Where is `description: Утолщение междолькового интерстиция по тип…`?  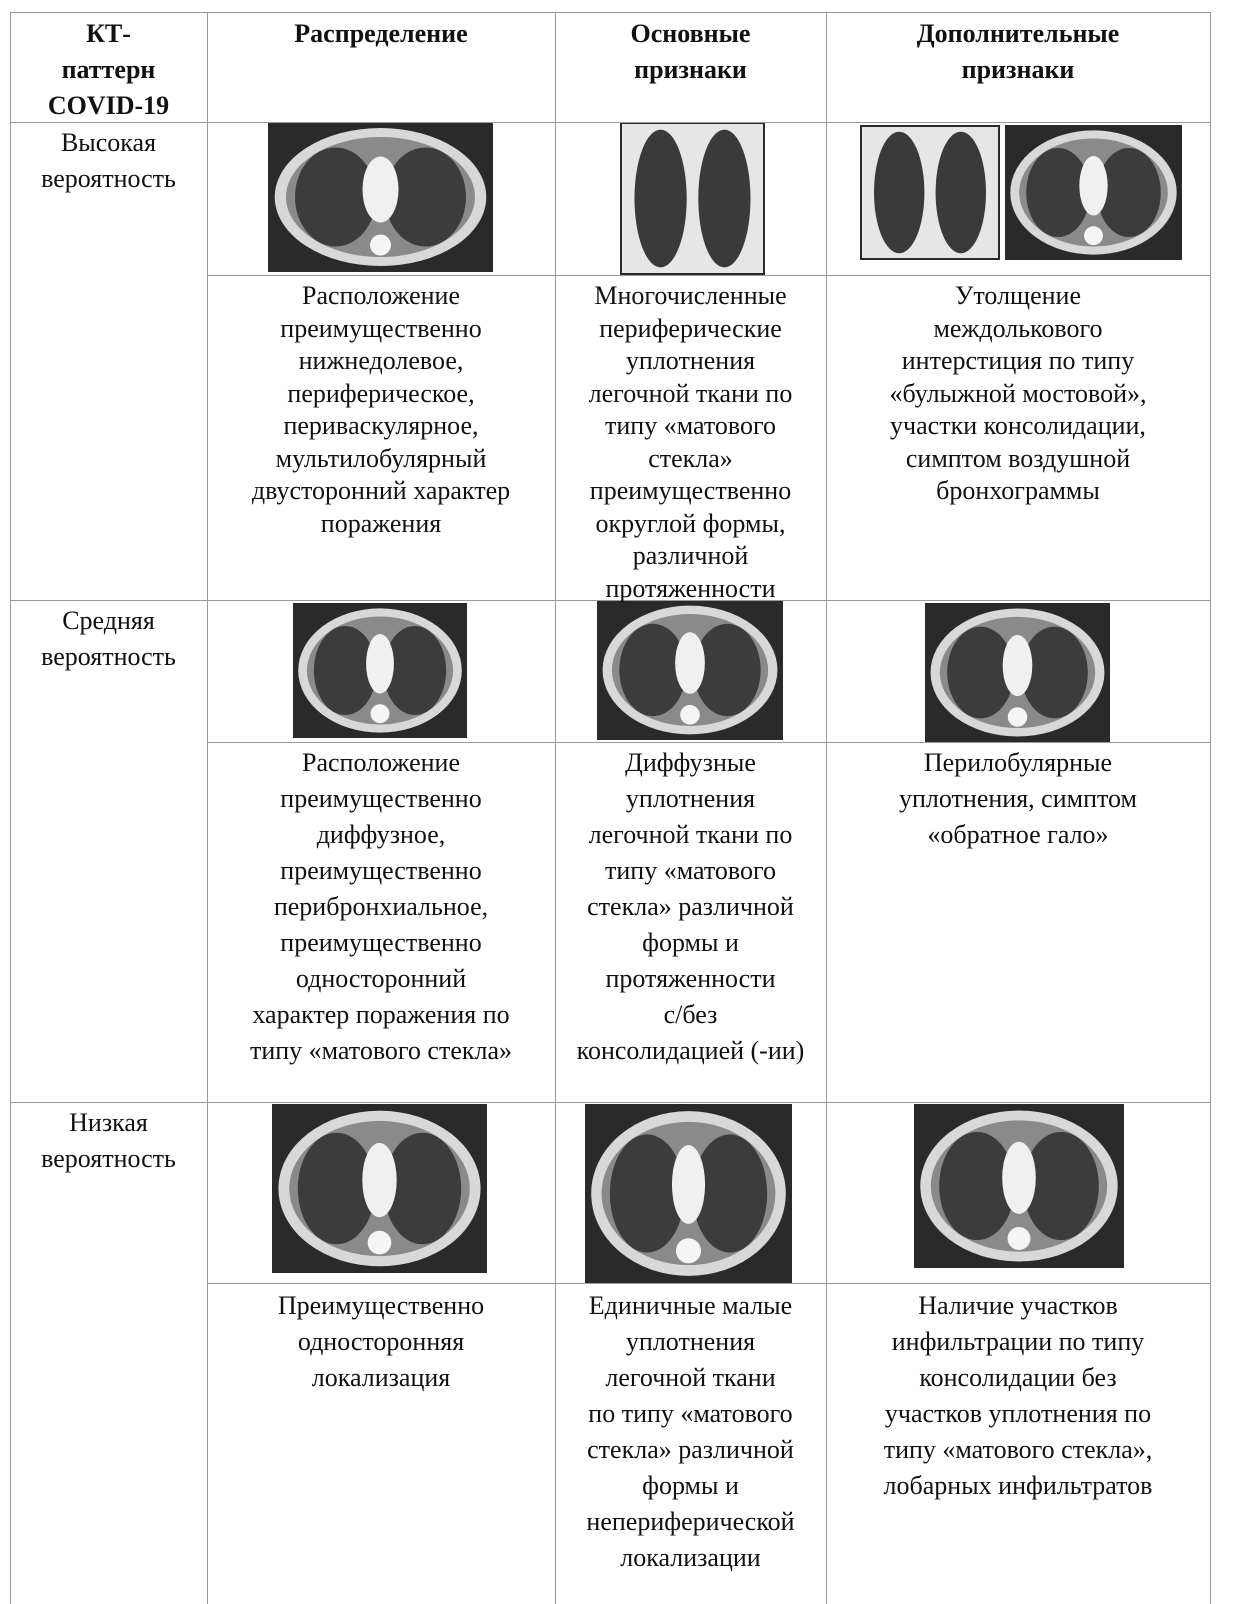 description: Утолщение междолькового интерстиция по тип… is located at coordinates (1018, 394).